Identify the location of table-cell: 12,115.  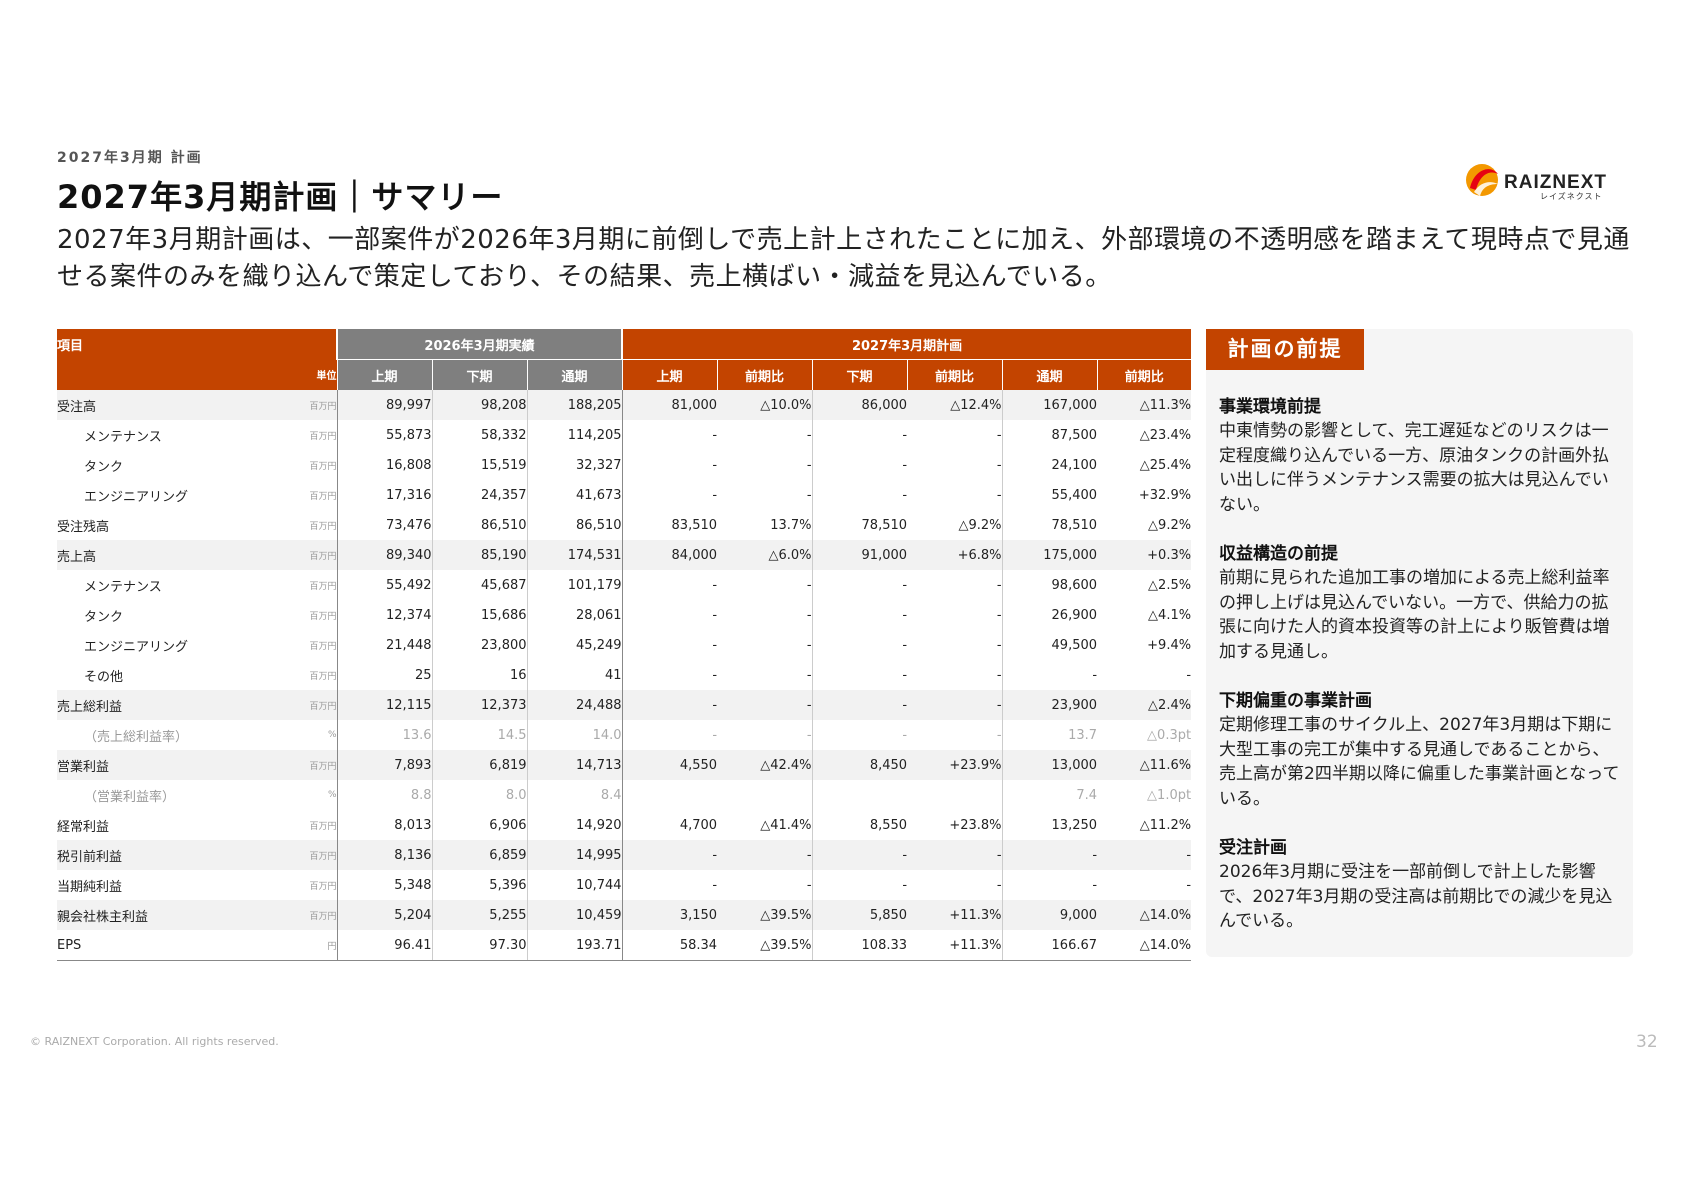
(384, 705).